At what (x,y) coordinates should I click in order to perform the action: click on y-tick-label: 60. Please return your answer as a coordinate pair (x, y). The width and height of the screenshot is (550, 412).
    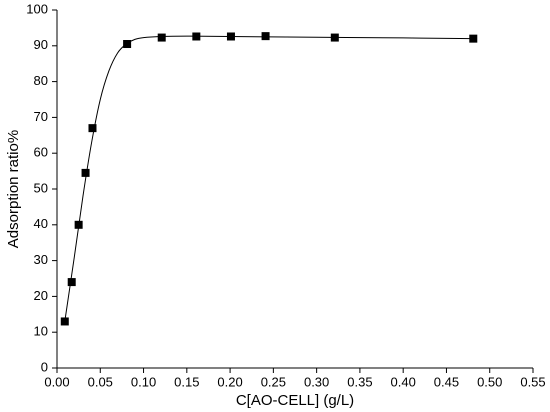
    Looking at the image, I should click on (41, 152).